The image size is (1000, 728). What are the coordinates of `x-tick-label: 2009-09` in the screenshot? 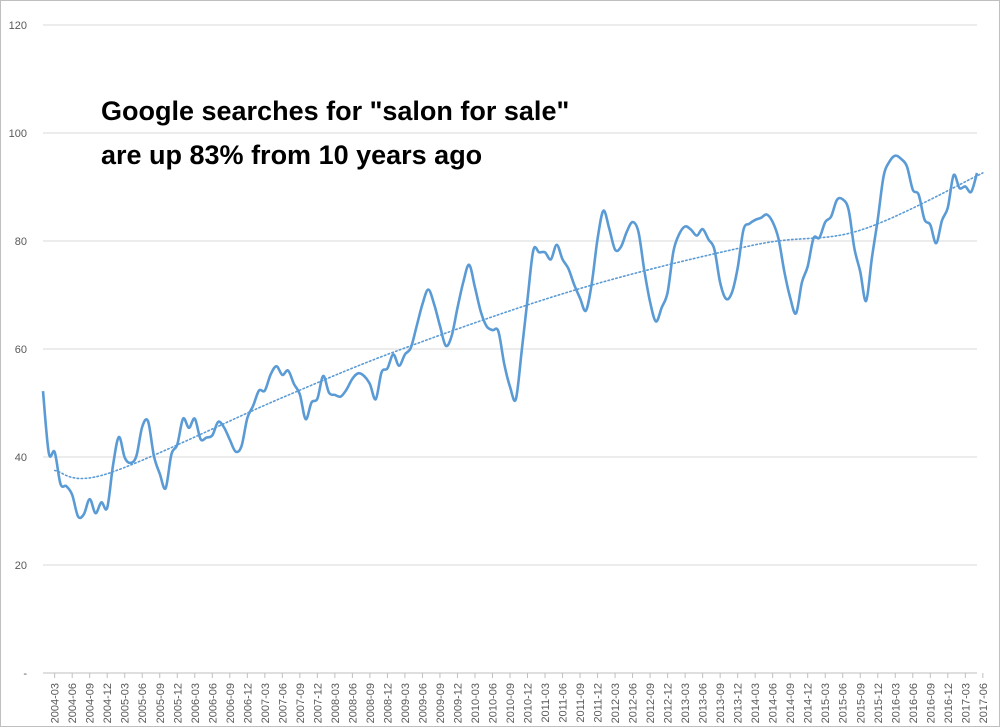 It's located at (441, 703).